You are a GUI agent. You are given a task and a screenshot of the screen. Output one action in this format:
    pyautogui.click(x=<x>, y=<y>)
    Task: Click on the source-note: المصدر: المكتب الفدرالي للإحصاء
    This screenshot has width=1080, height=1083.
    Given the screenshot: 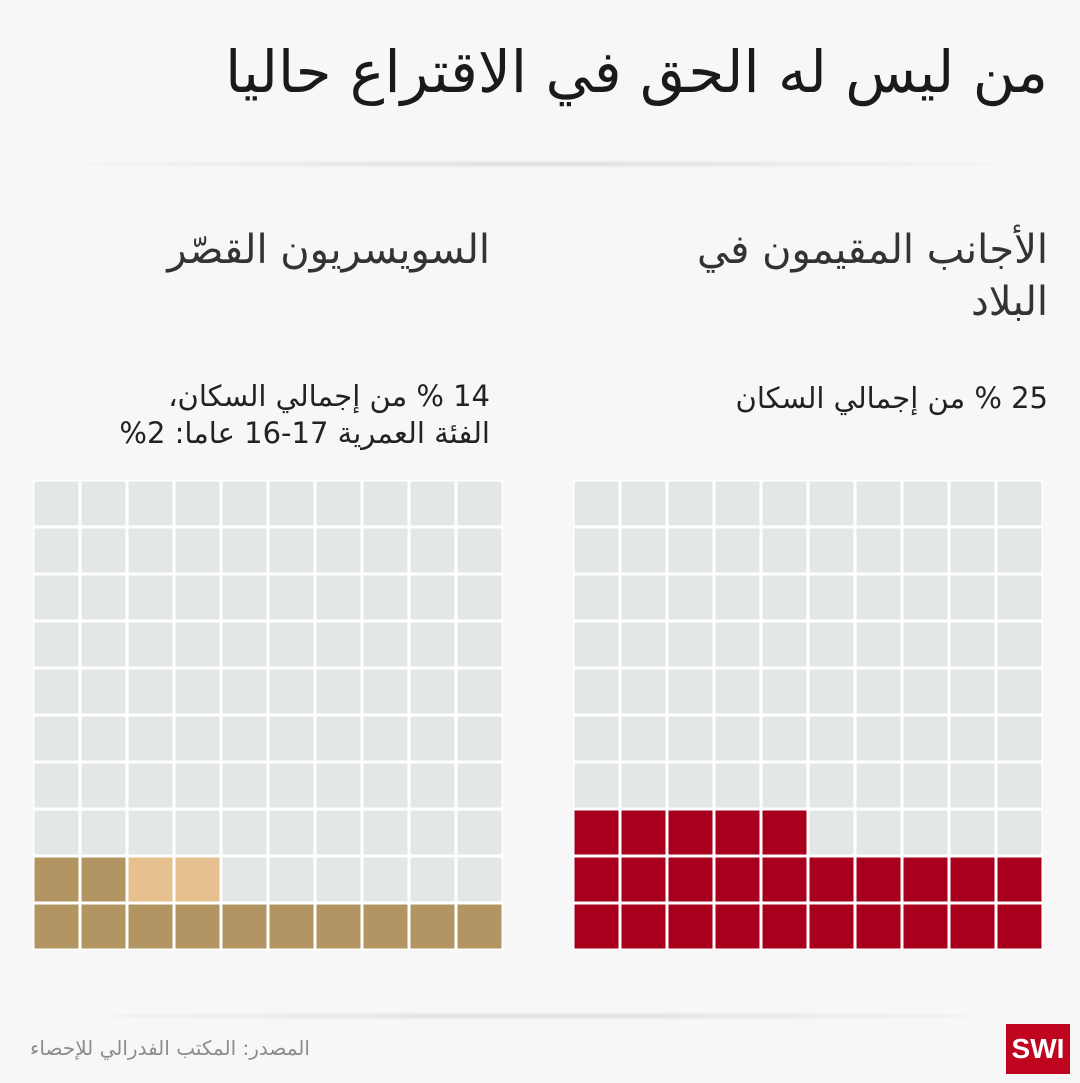 What is the action you would take?
    pyautogui.click(x=170, y=1048)
    